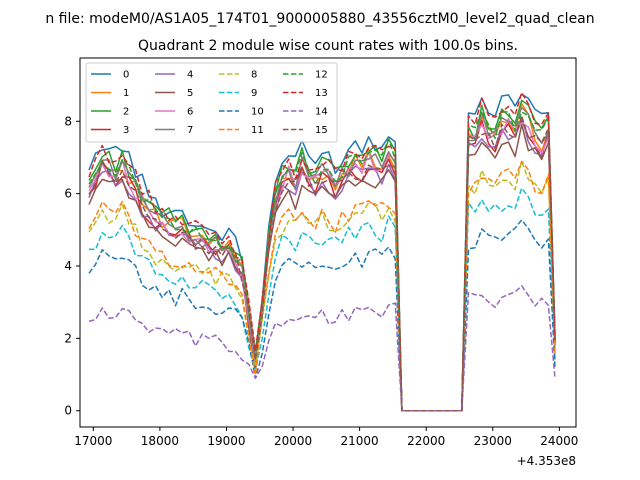  Describe the element at coordinates (68, 266) in the screenshot. I see `y-tick-label: 4` at that location.